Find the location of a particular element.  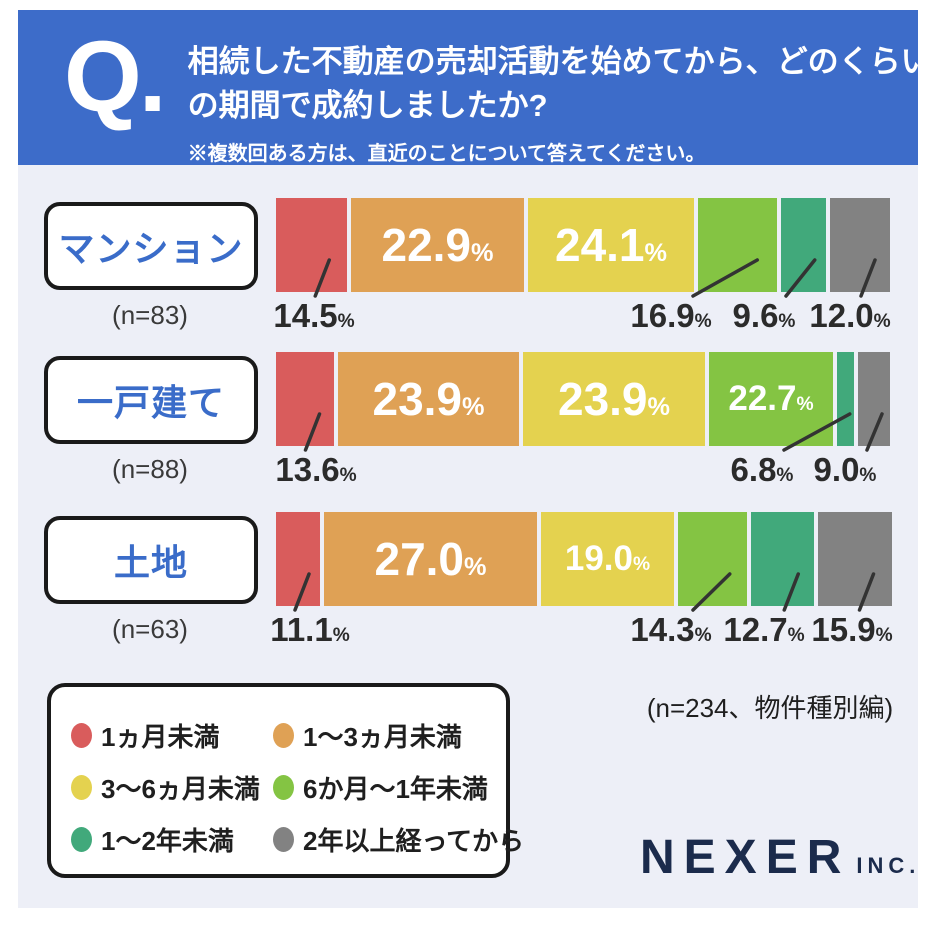

segment-value-label: 9.0% is located at coordinates (845, 470).